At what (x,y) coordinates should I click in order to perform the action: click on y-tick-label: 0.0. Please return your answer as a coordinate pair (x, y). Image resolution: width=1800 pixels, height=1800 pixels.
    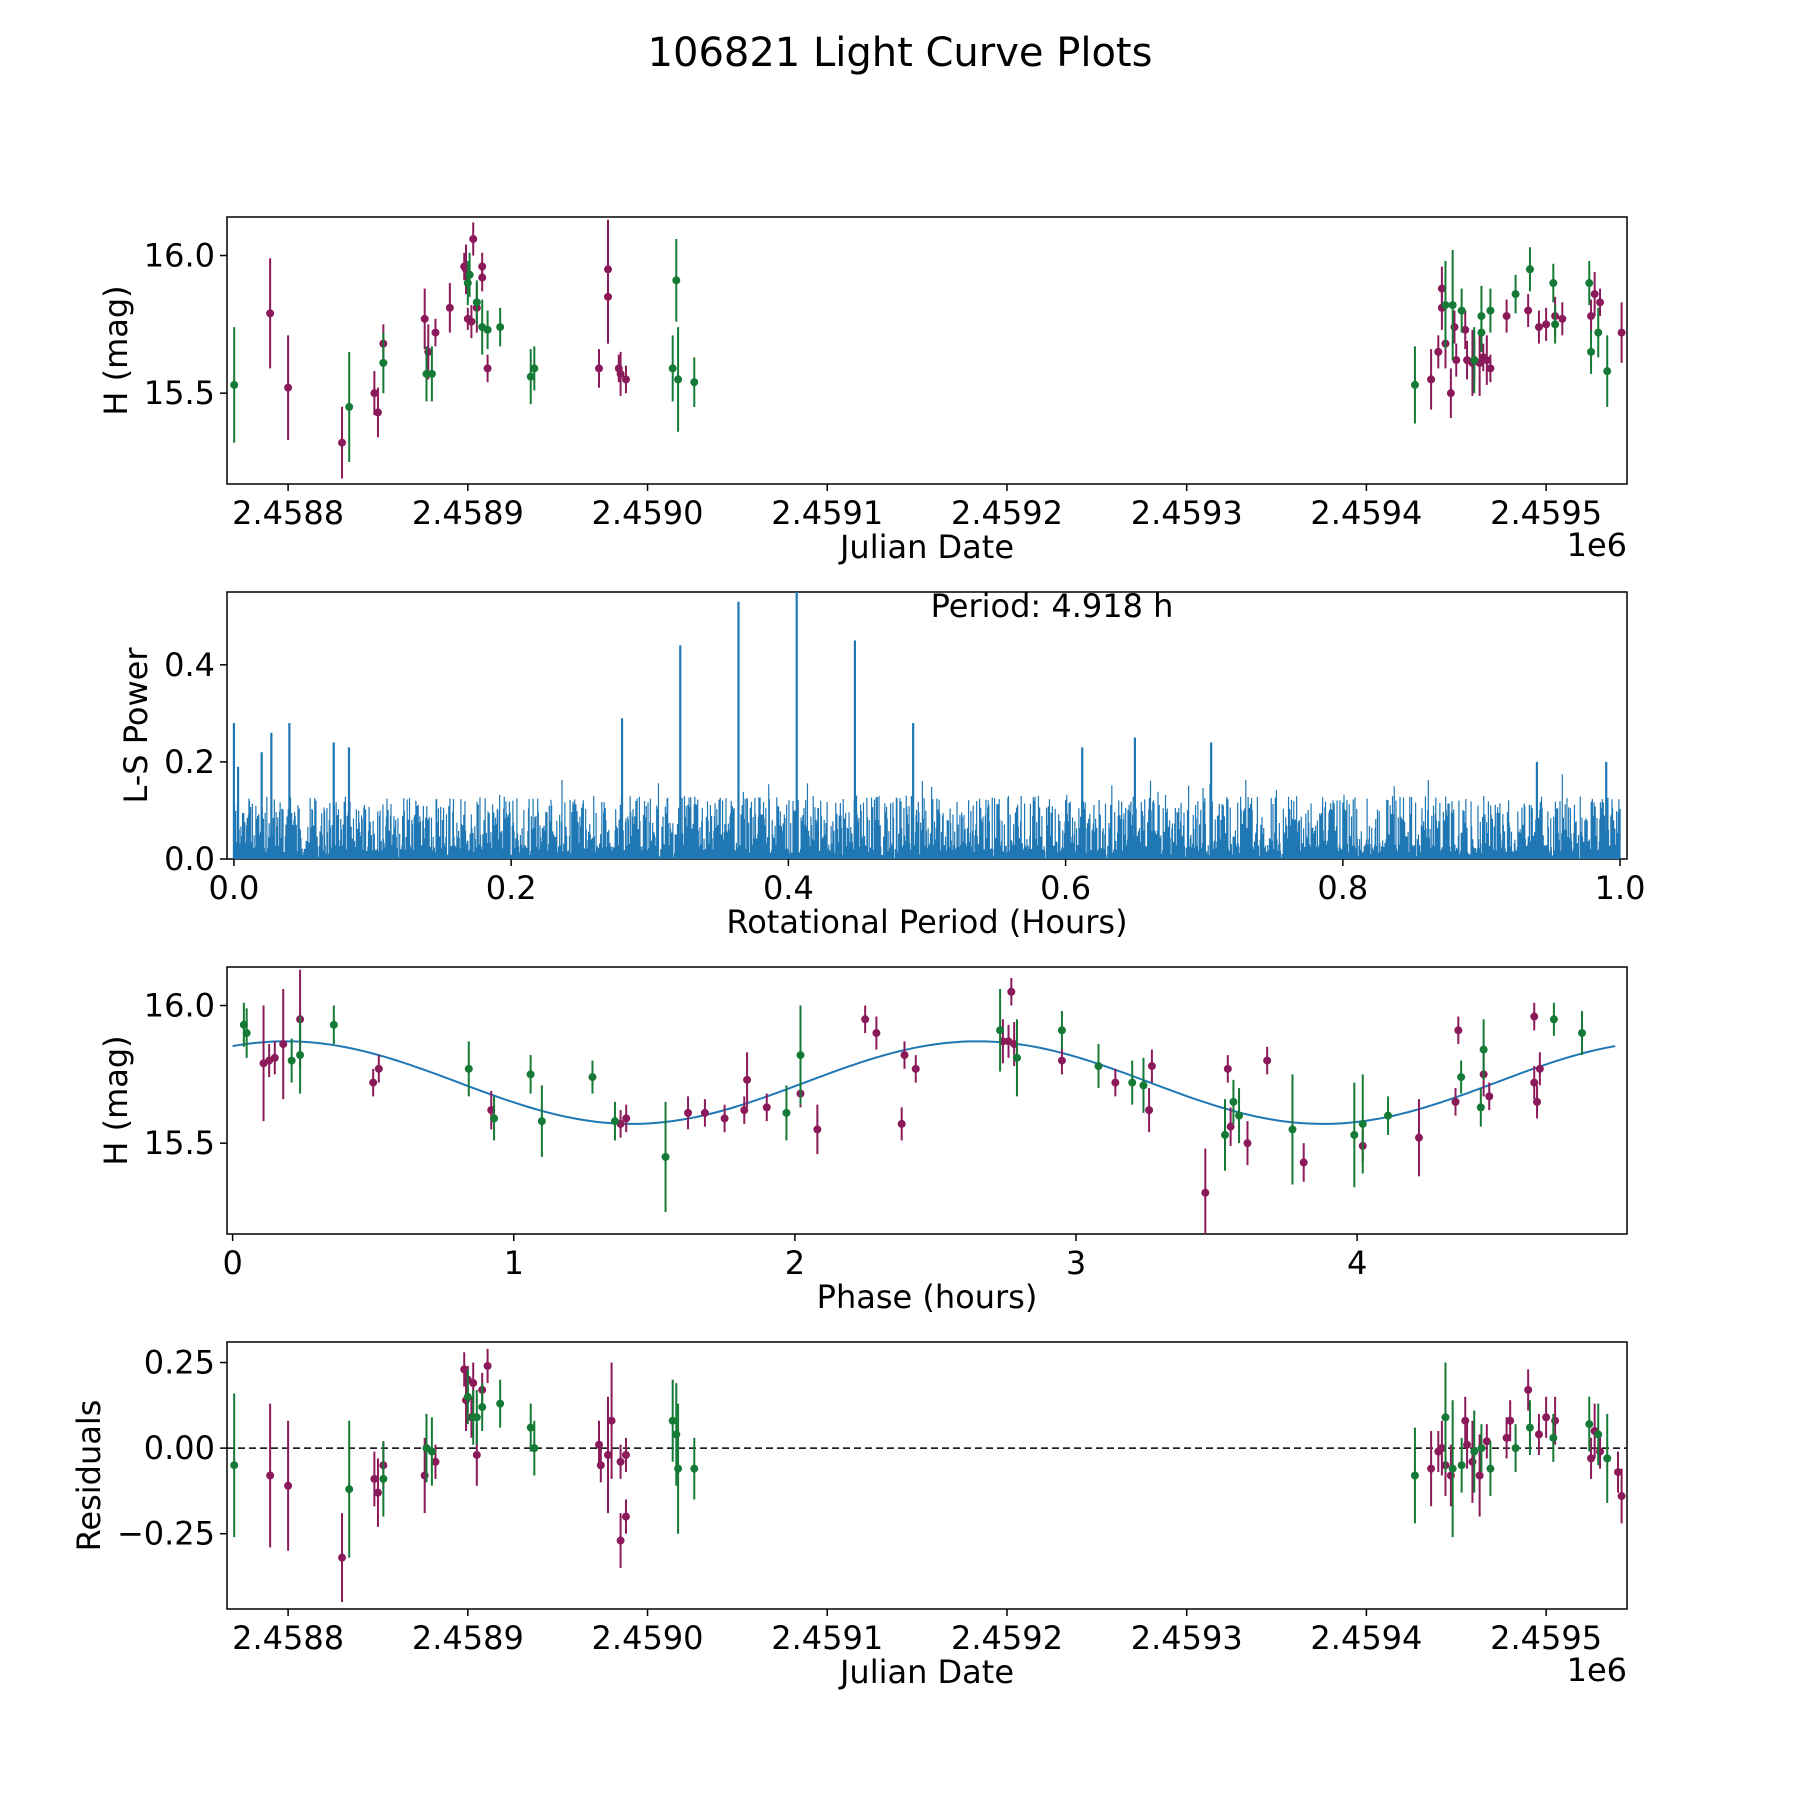
    Looking at the image, I should click on (189, 859).